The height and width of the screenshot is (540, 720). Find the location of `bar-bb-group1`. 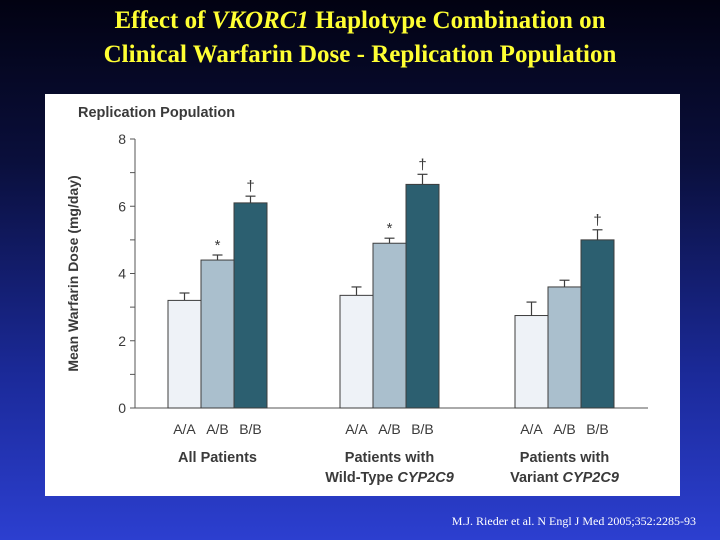

bar-bb-group1 is located at coordinates (250, 305).